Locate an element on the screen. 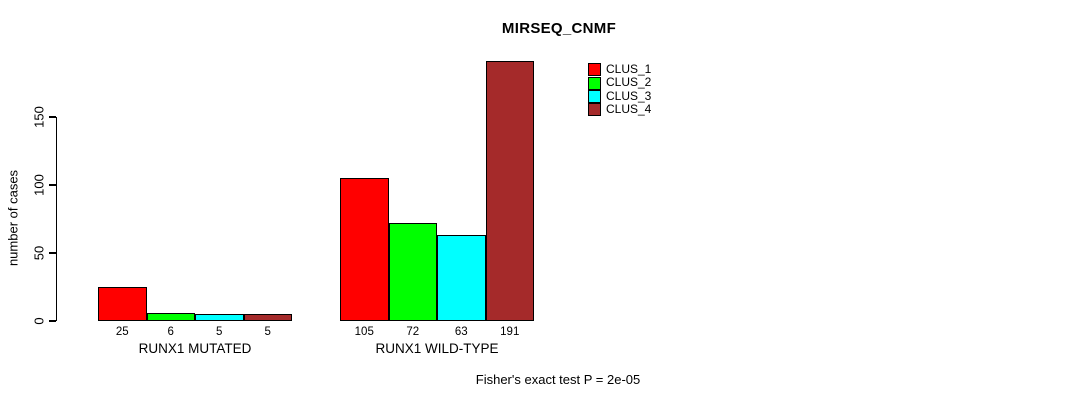 Image resolution: width=1090 pixels, height=400 pixels. bar-clus-4-runx1-wild-type is located at coordinates (509, 191).